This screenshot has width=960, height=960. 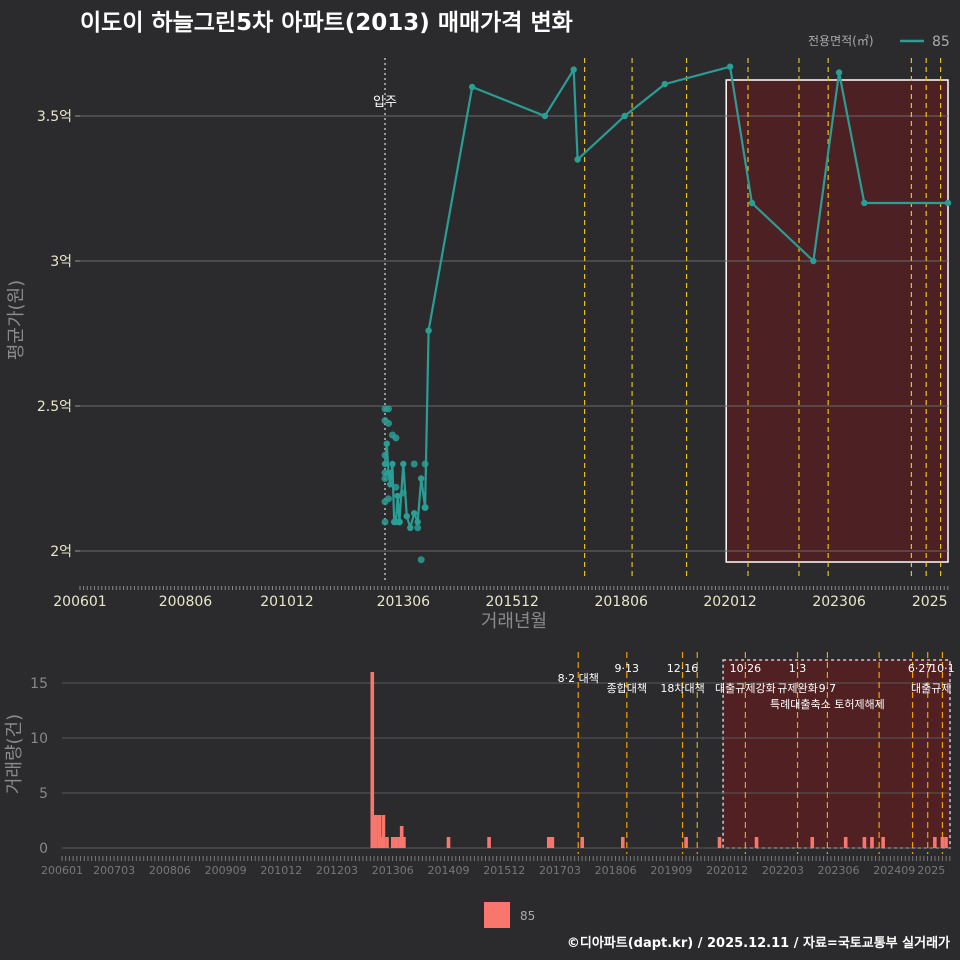 What do you see at coordinates (448, 870) in the screenshot?
I see `x-tick-label: 201409` at bounding box center [448, 870].